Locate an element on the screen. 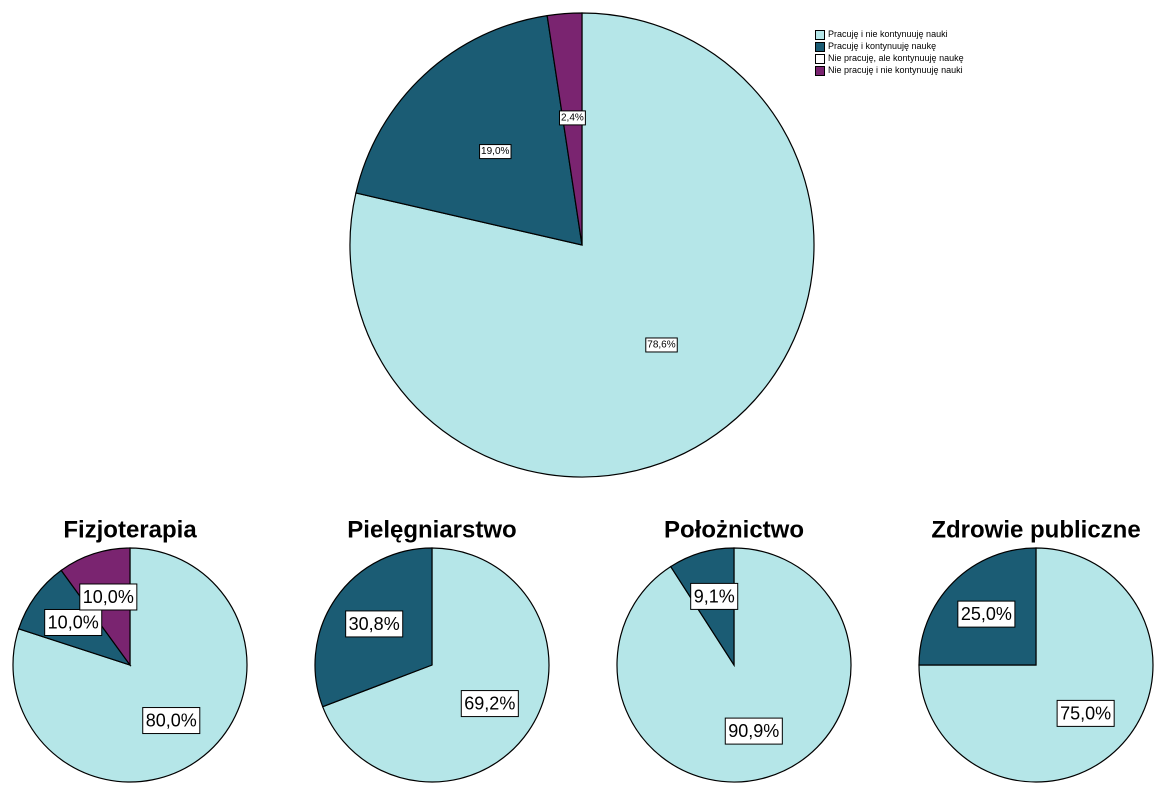  pie-title: Położnictwo is located at coordinates (734, 529).